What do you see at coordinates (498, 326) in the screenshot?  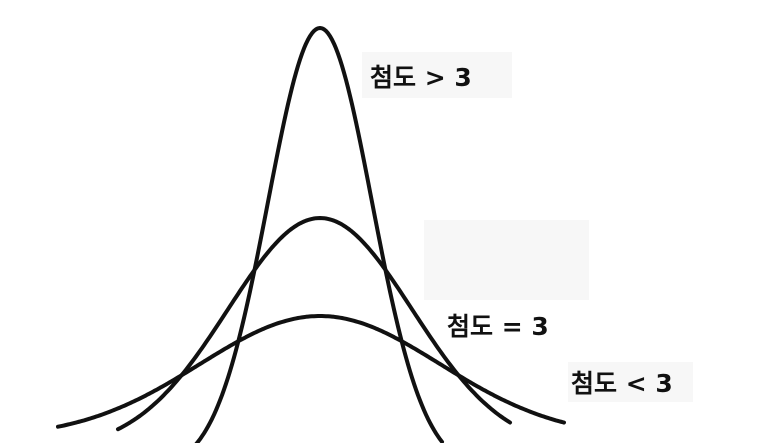 I see `label-kurtosis-normal: 첨도 = 3` at bounding box center [498, 326].